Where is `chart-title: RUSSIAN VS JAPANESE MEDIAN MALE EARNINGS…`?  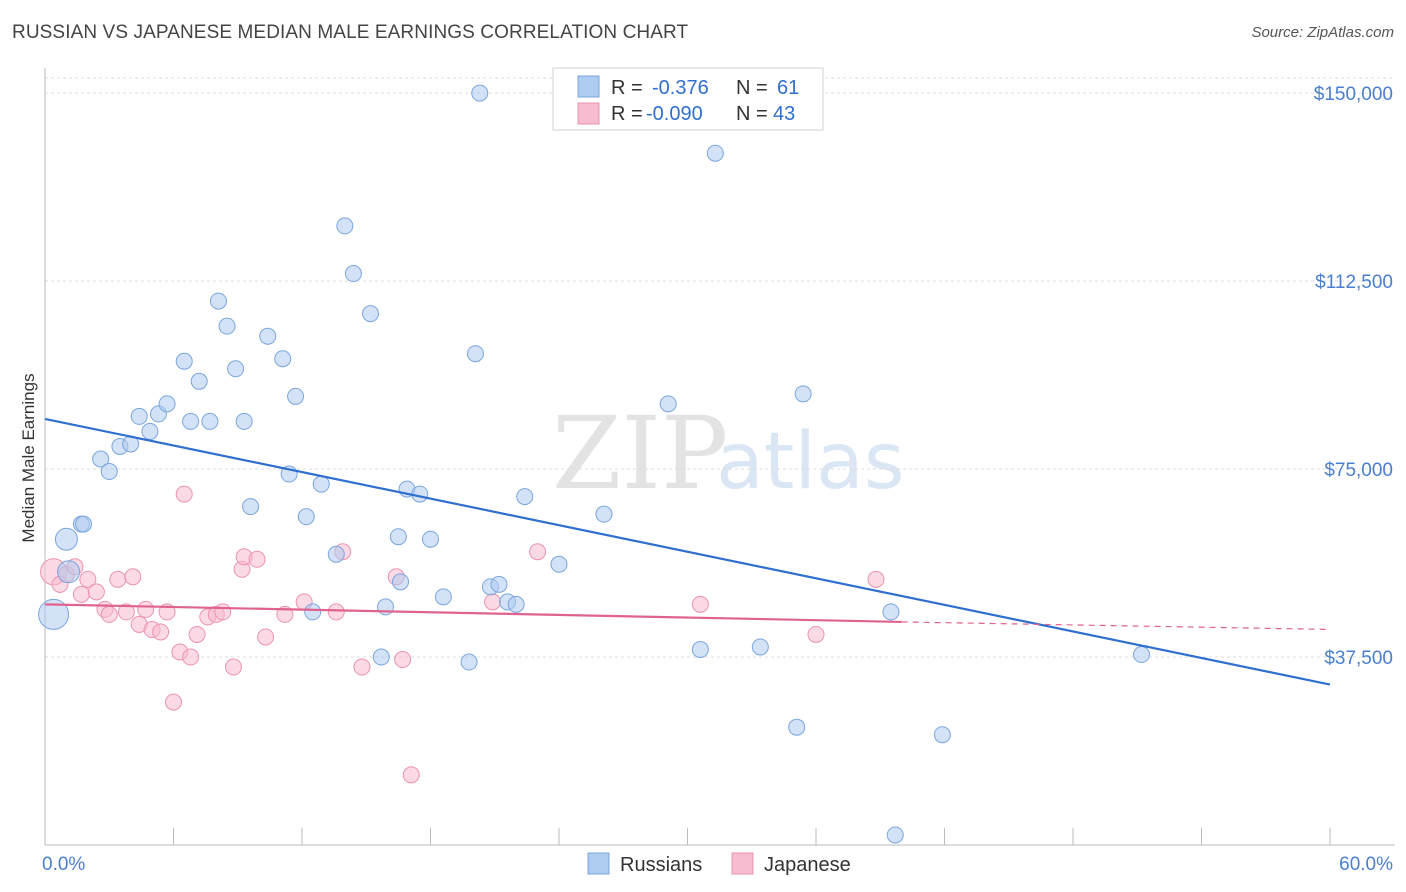
chart-title: RUSSIAN VS JAPANESE MEDIAN MALE EARNINGS… is located at coordinates (350, 32).